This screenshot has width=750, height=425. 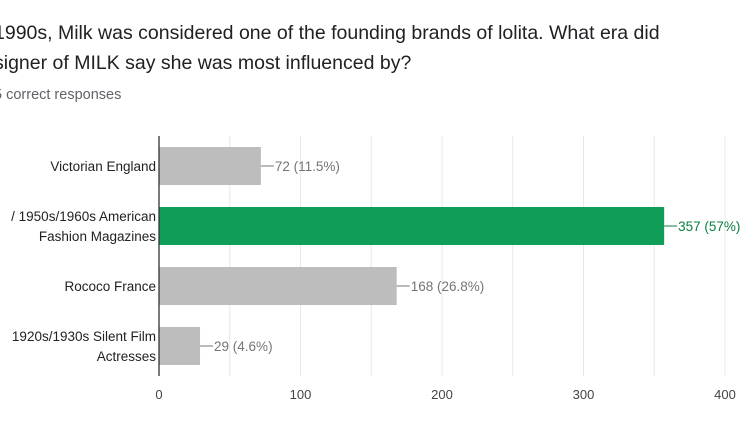 What do you see at coordinates (584, 394) in the screenshot?
I see `x-tick-label: 300` at bounding box center [584, 394].